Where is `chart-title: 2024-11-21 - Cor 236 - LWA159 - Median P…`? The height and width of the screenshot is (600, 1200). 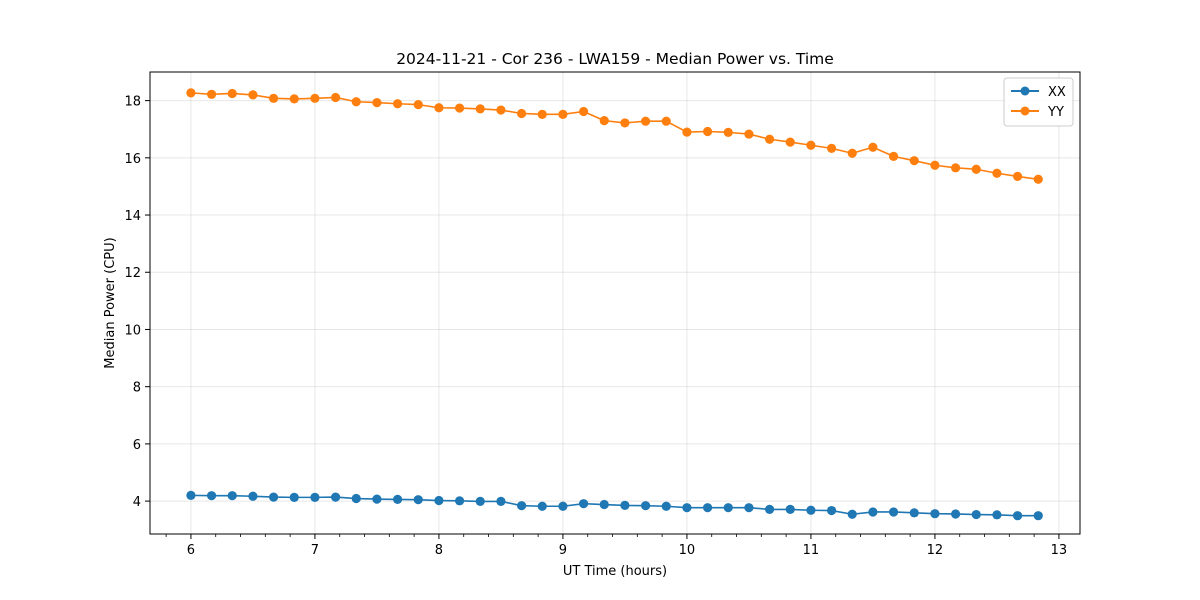
chart-title: 2024-11-21 - Cor 236 - LWA159 - Median P… is located at coordinates (615, 59).